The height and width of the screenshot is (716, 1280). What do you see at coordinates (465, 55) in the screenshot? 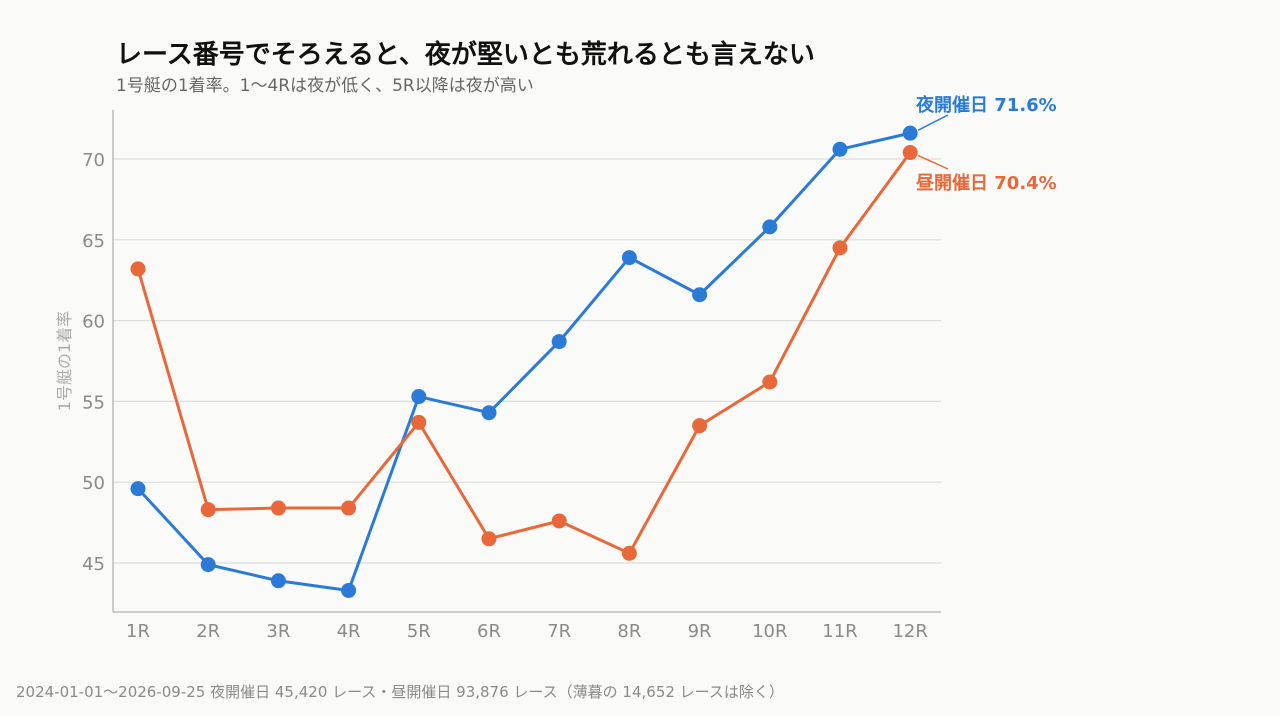
I see `chart-title: レース番号でそろえると、夜が堅いとも荒れるとも言えない` at bounding box center [465, 55].